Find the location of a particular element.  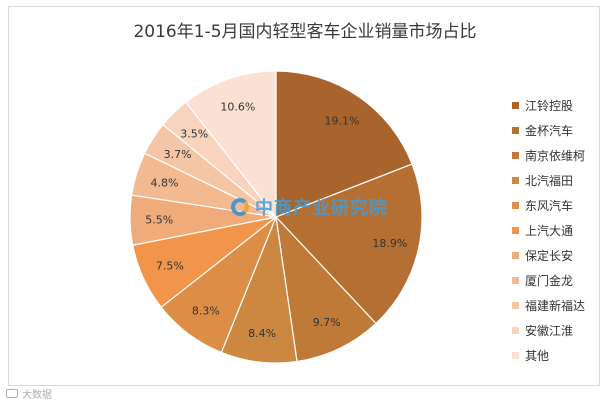

footer-watermark: 大数据 is located at coordinates (29, 393).